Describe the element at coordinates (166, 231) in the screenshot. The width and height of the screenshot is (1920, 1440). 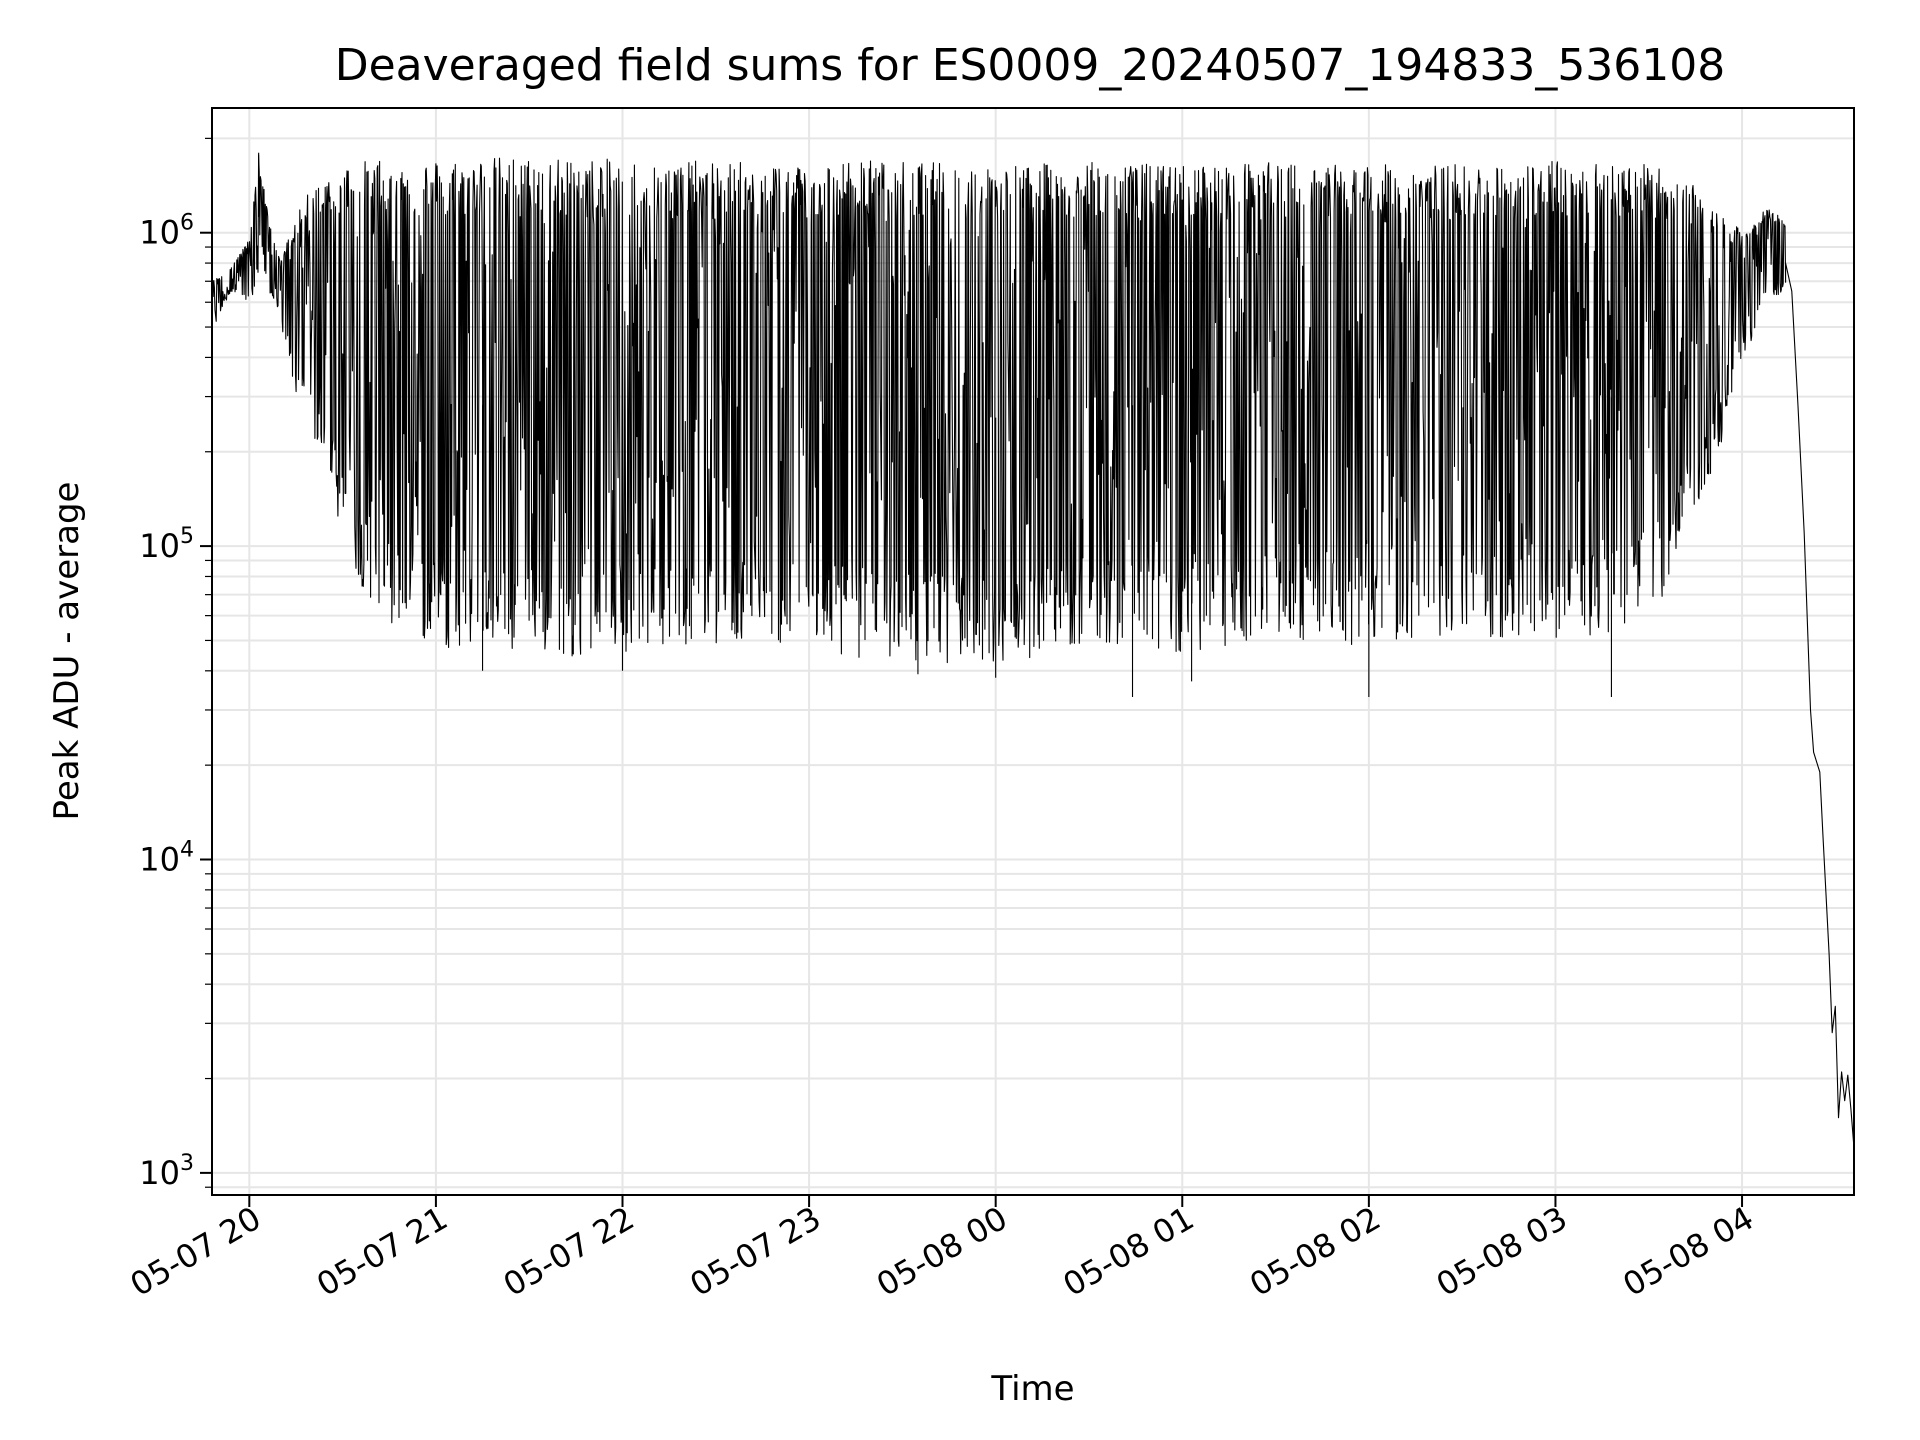
I see `y-tick-label: 106` at that location.